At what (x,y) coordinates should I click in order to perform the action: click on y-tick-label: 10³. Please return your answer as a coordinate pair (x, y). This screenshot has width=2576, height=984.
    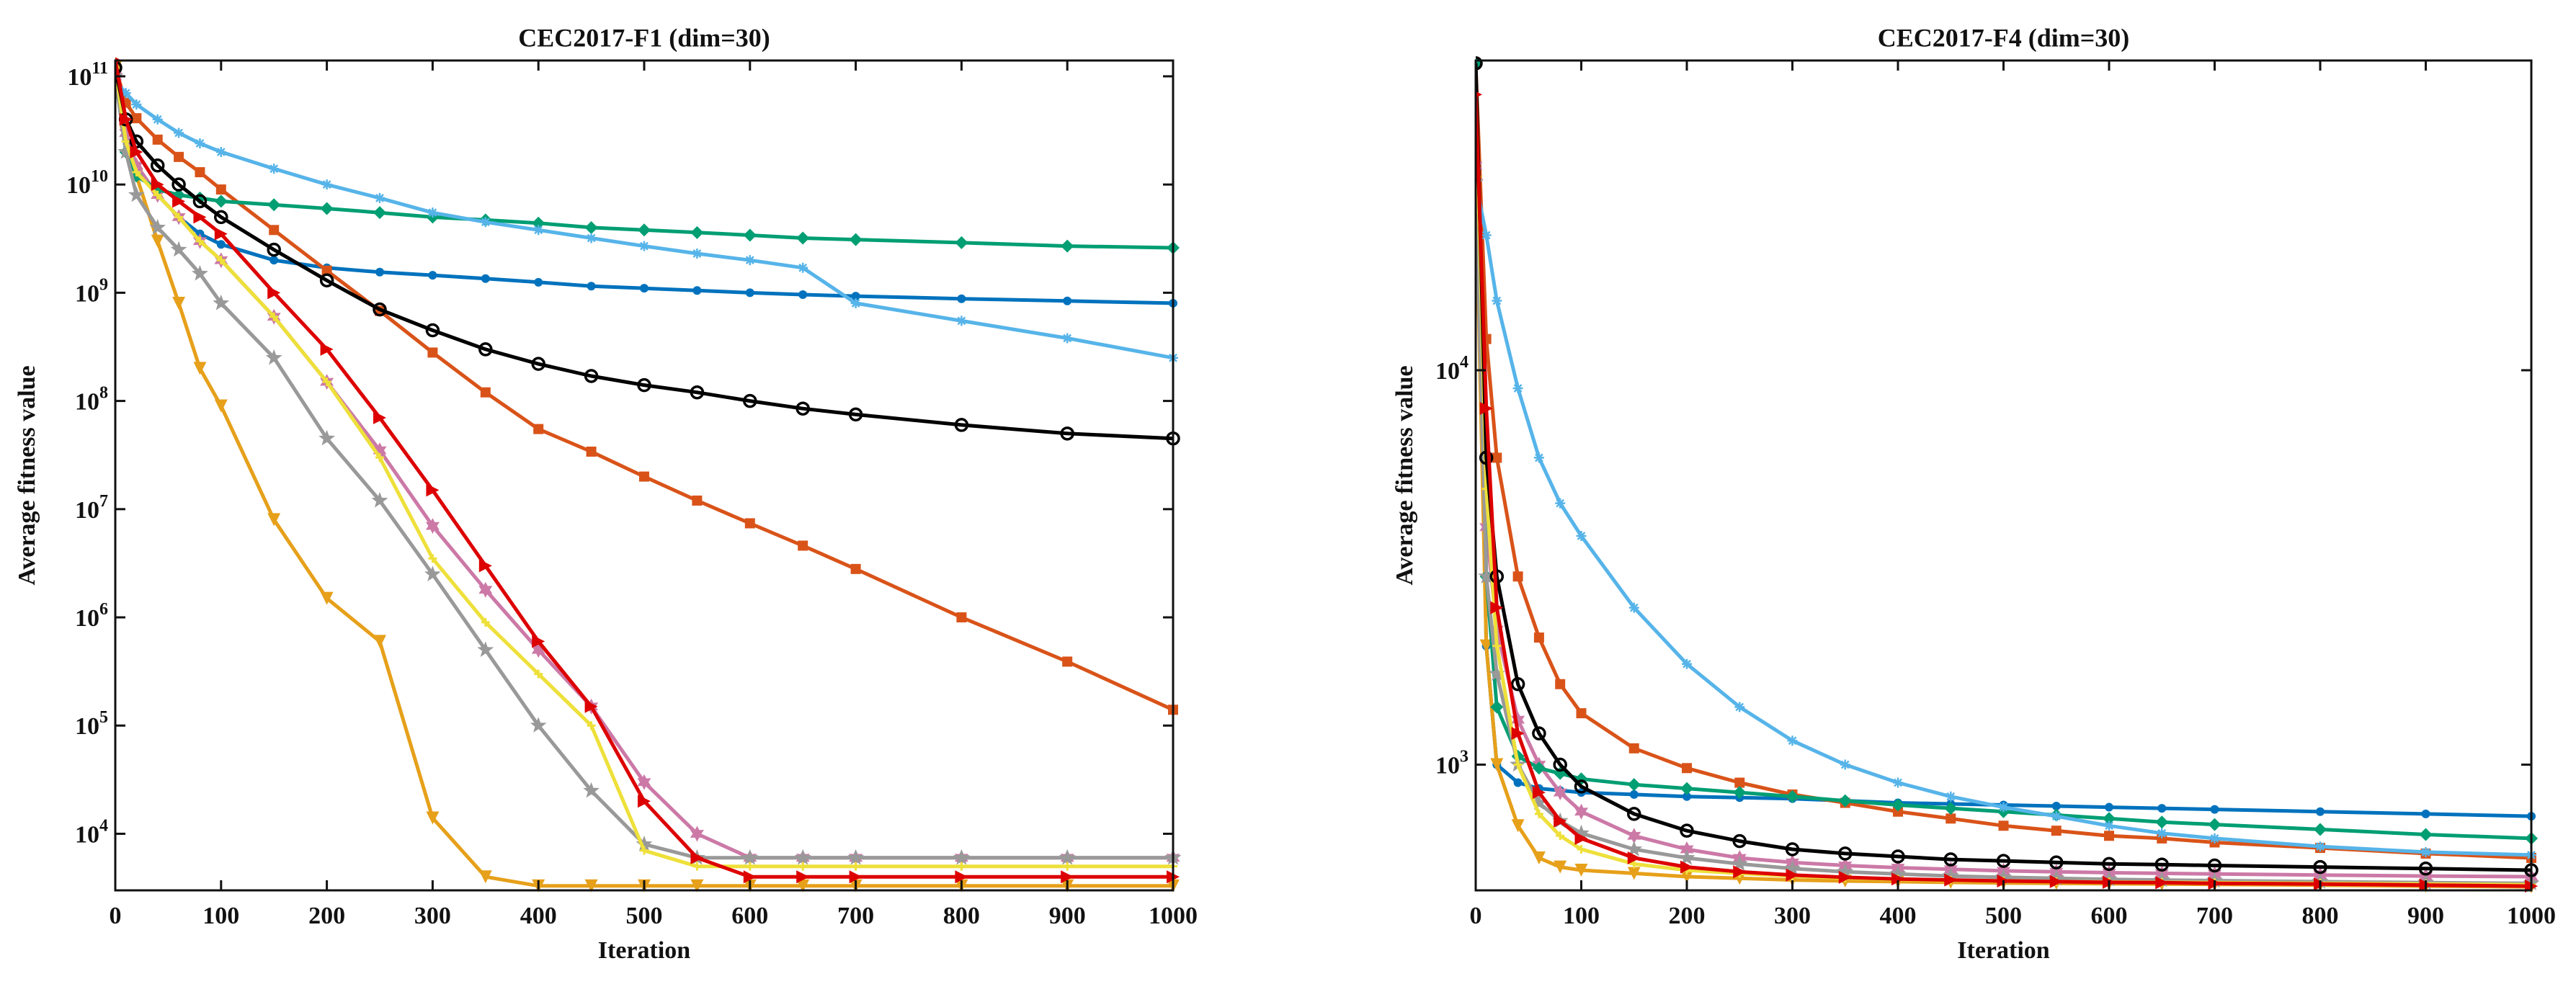
    Looking at the image, I should click on (1452, 763).